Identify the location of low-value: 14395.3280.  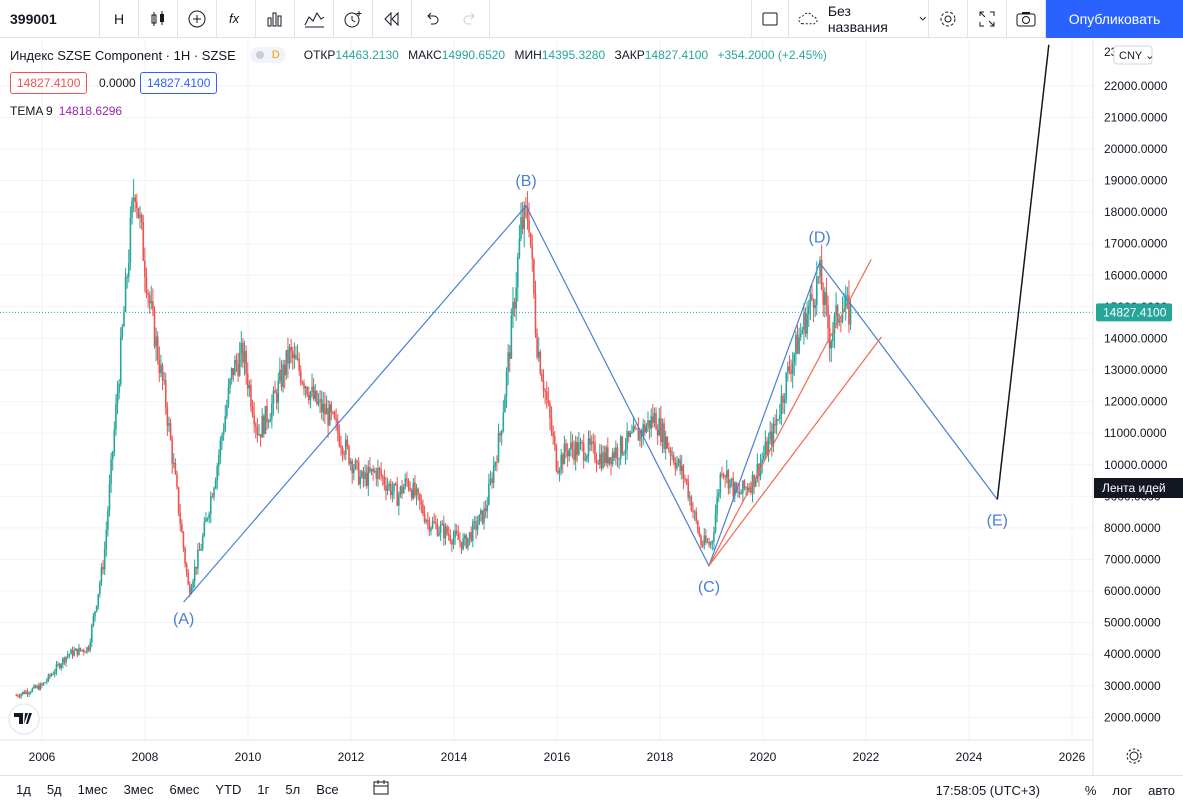
(573, 55).